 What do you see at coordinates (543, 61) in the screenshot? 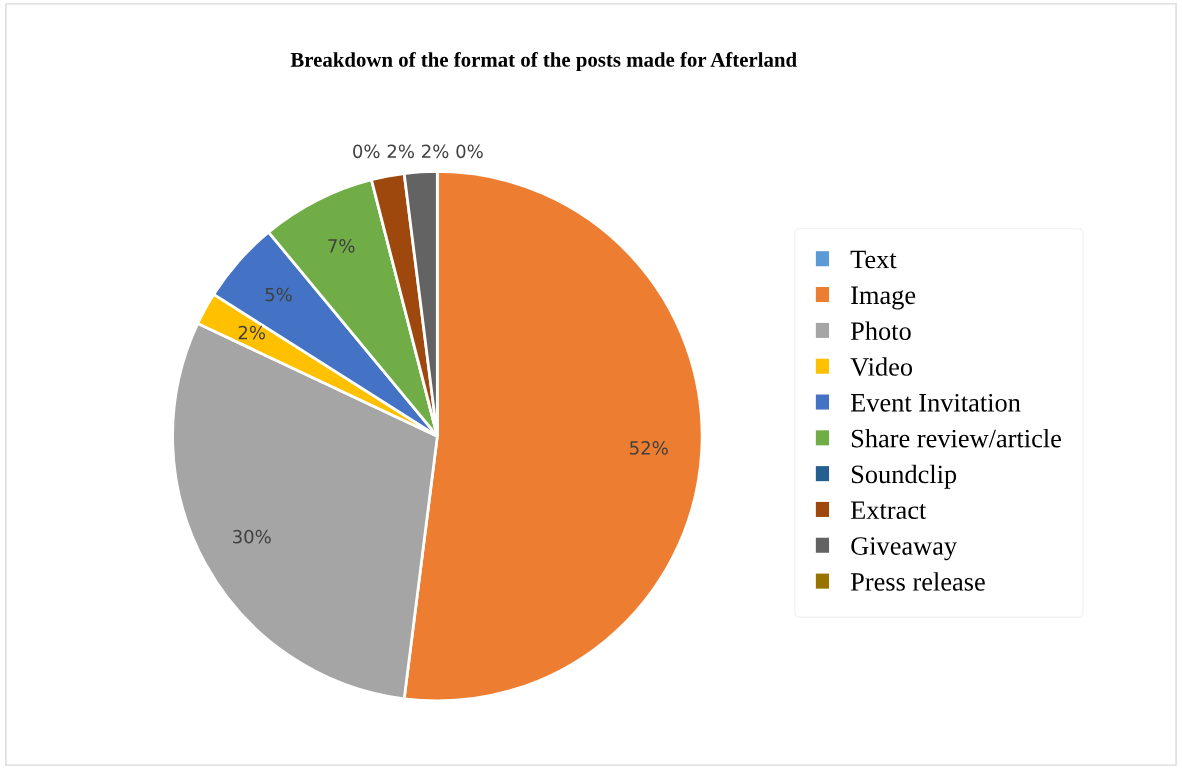
I see `chart-title: Breakdown of the format of the posts made for Afterland` at bounding box center [543, 61].